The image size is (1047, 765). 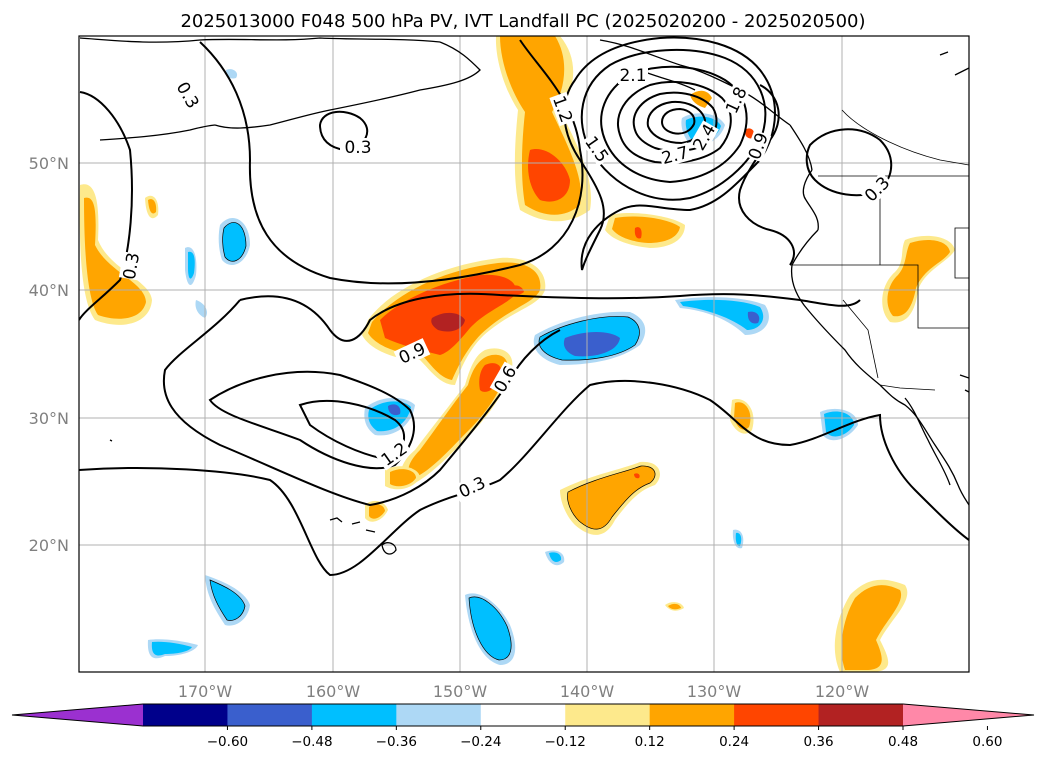 I want to click on colorbar-tick-label: 0.24, so click(x=734, y=742).